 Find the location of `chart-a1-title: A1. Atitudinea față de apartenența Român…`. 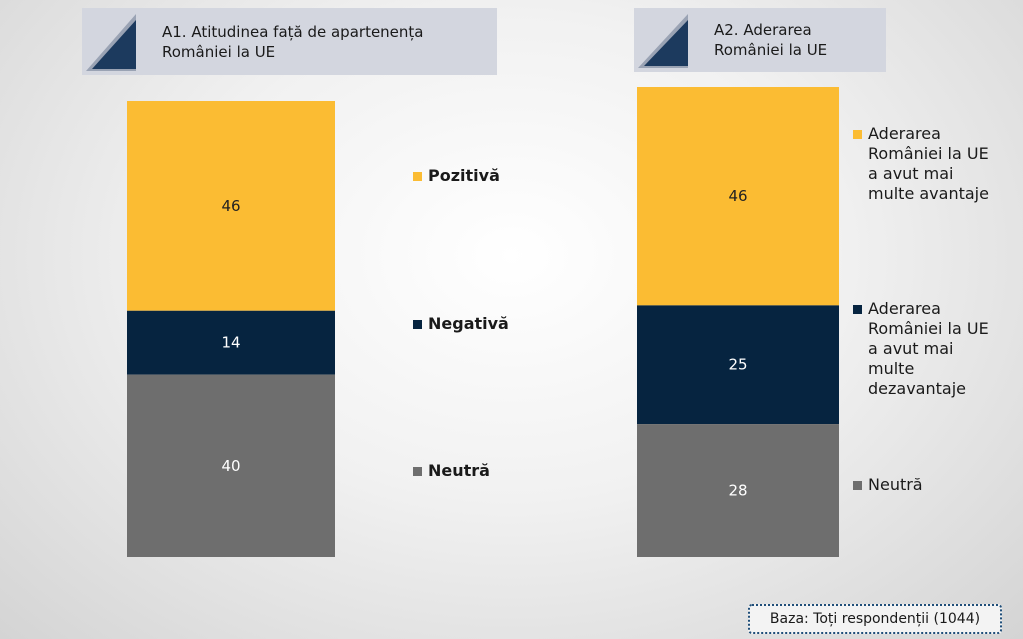

chart-a1-title: A1. Atitudinea față de apartenența Român… is located at coordinates (293, 42).